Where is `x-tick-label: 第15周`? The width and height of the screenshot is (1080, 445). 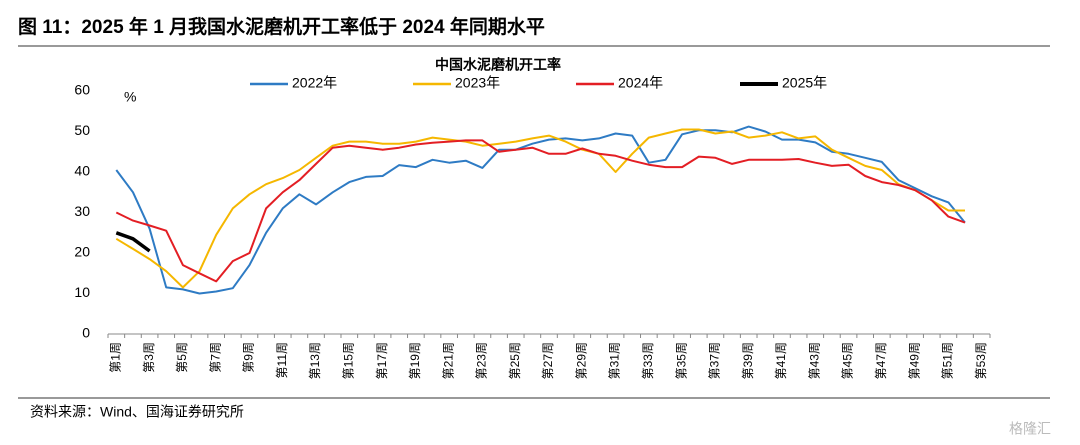
x-tick-label: 第15周 is located at coordinates (348, 360).